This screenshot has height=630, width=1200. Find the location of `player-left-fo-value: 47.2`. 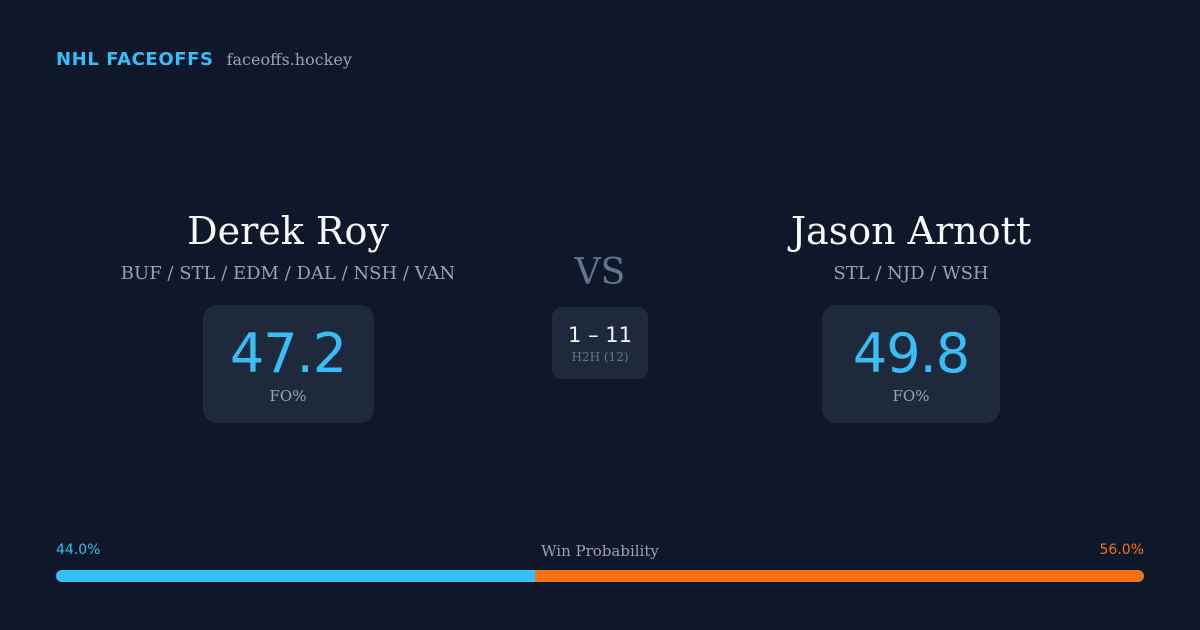

player-left-fo-value: 47.2 is located at coordinates (288, 353).